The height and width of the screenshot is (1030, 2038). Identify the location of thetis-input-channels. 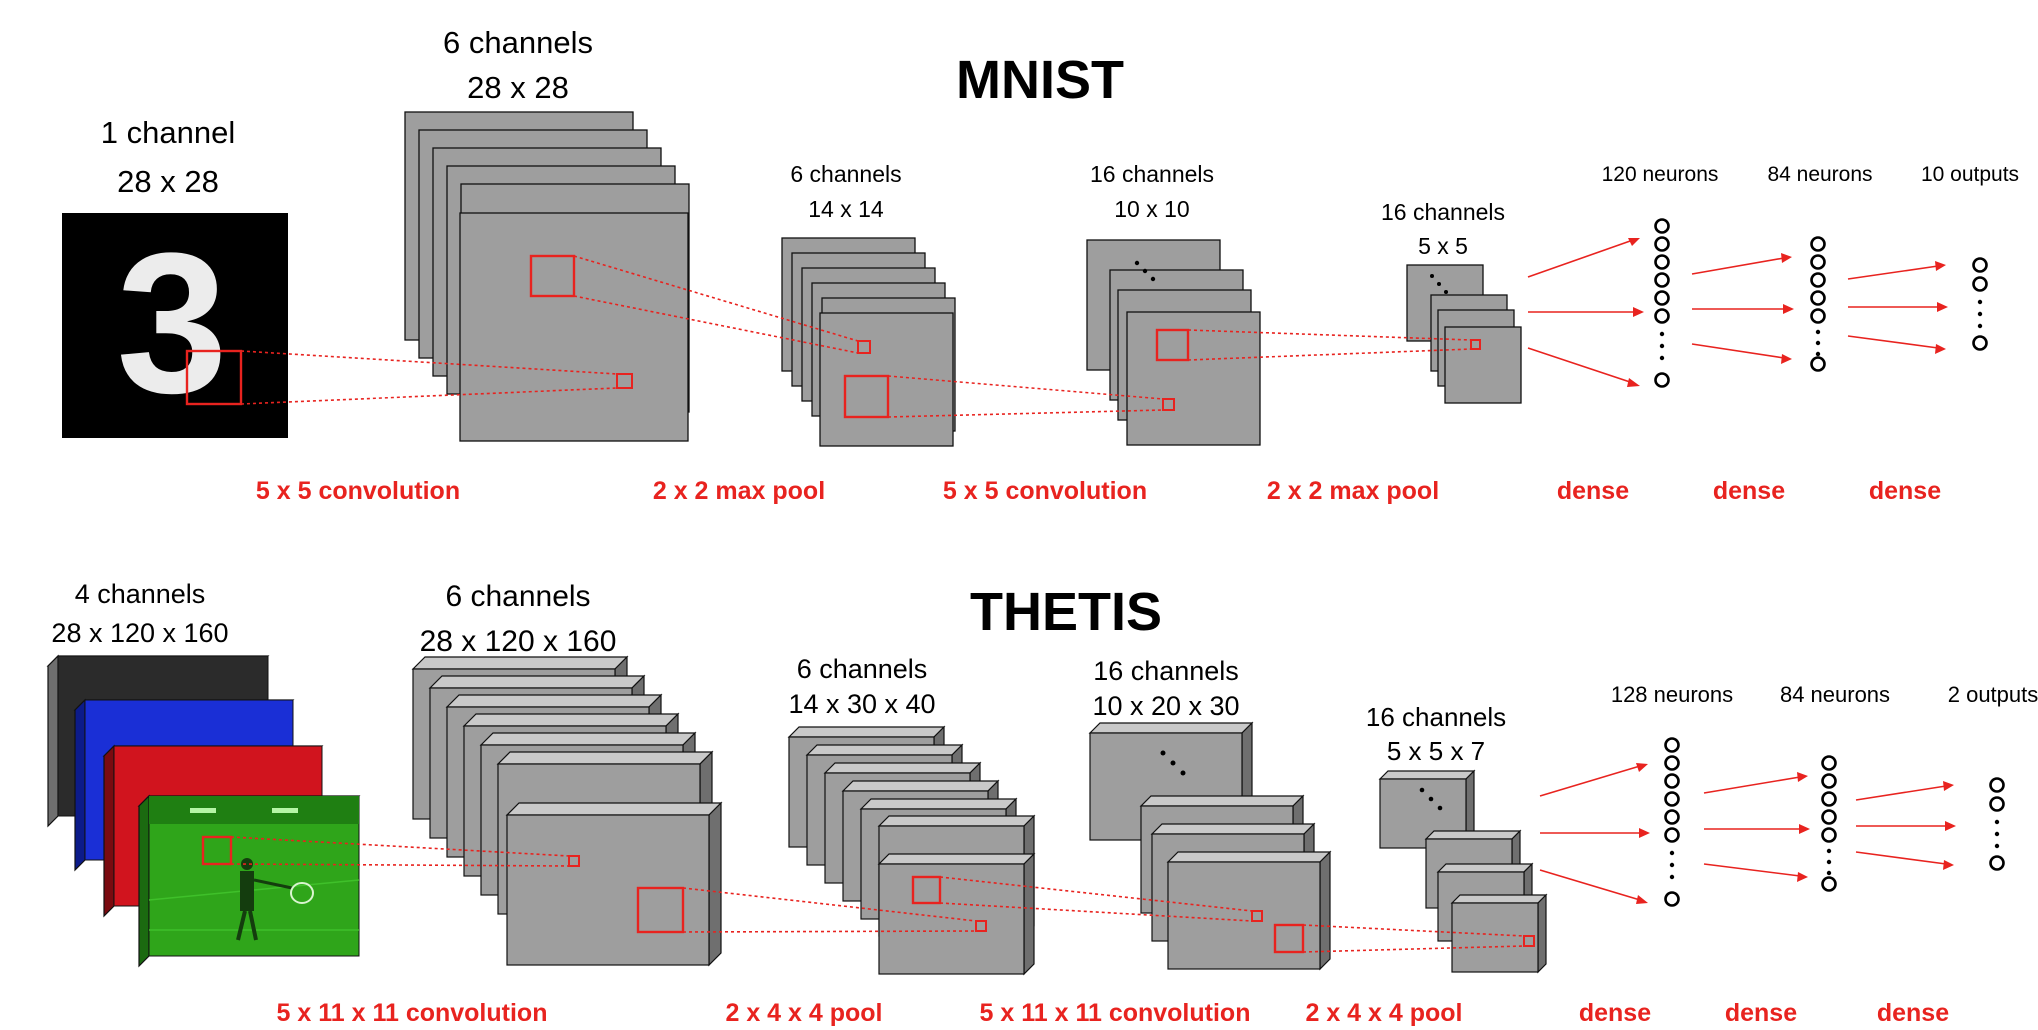
(203, 811).